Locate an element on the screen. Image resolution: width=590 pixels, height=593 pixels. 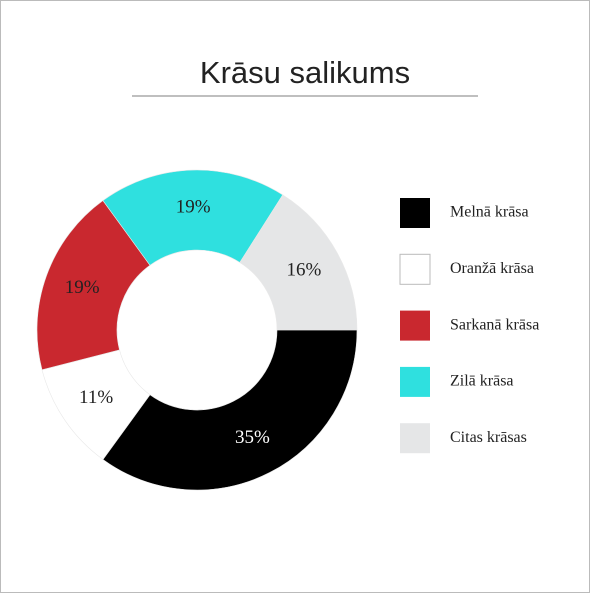
legend-label: Sarkanā krāsa is located at coordinates (494, 324).